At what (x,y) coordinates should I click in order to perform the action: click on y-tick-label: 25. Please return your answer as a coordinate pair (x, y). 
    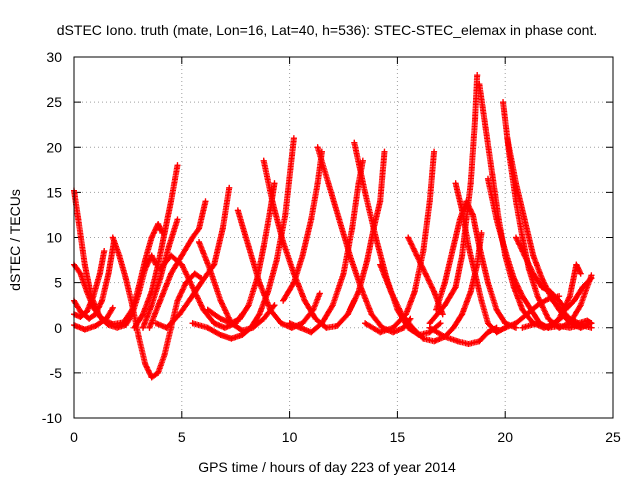
    Looking at the image, I should click on (54, 102).